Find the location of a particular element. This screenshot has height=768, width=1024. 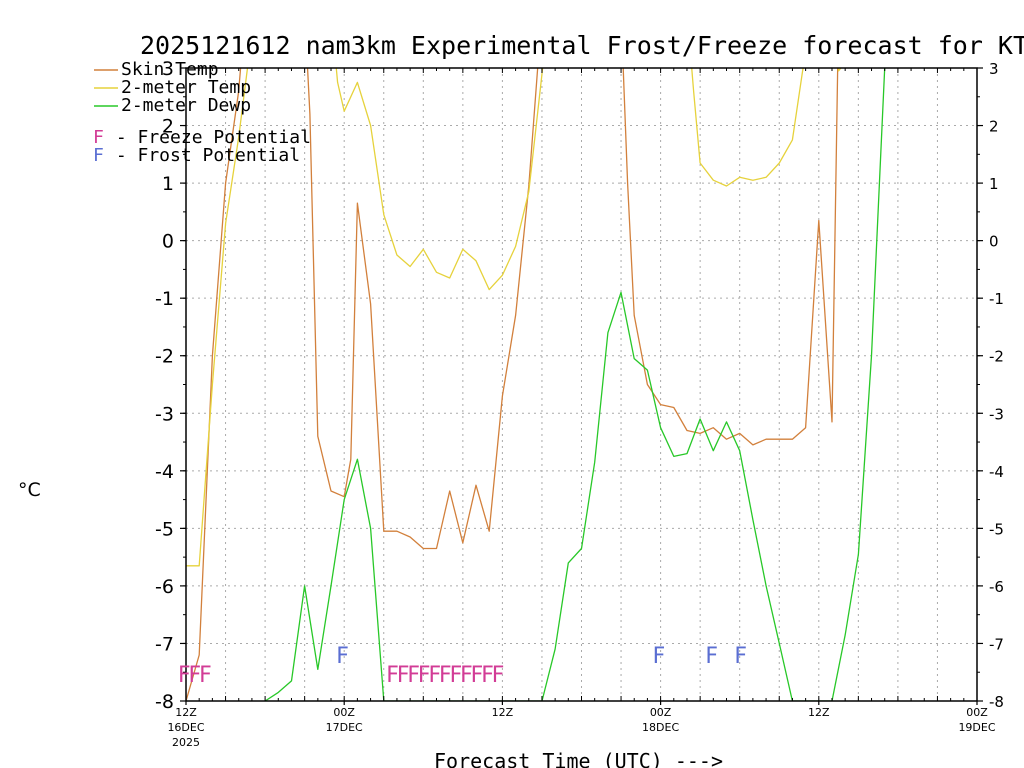

y-tick-label: 3 is located at coordinates (168, 69).